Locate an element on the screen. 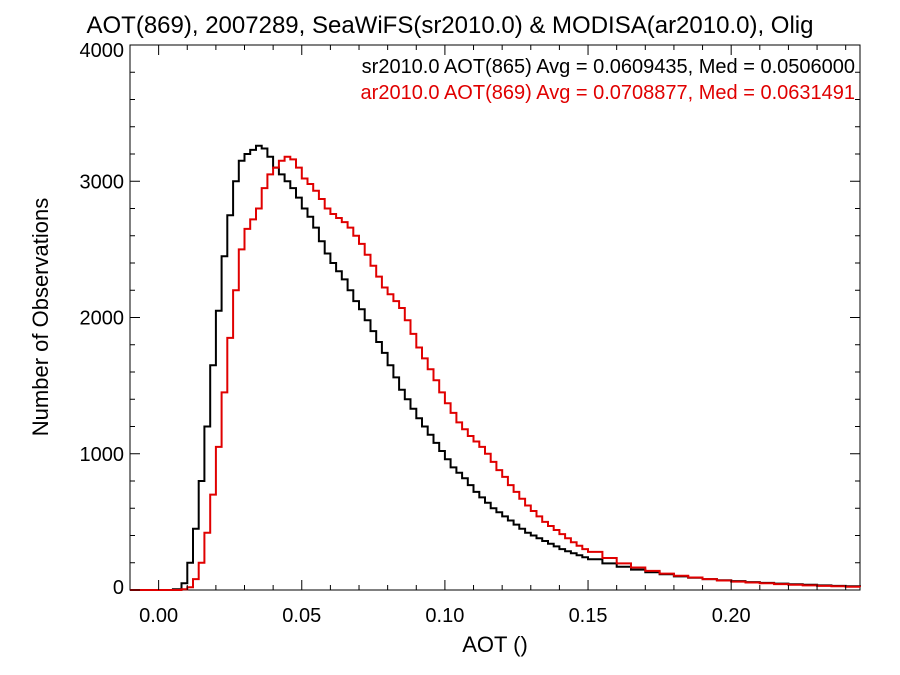  y-tick-label: 4000 is located at coordinates (102, 51).